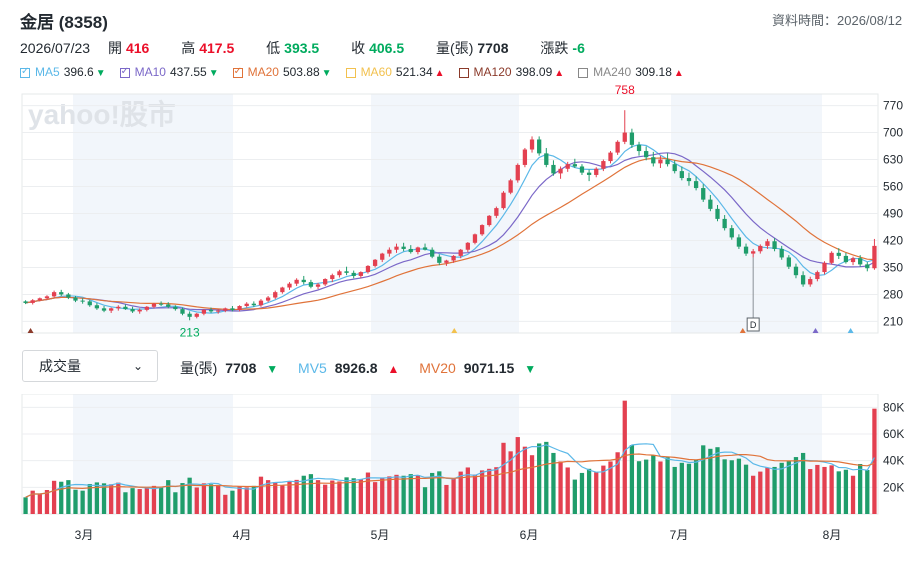  I want to click on ma-legend-item-ma120: MA120 398.09 ▲, so click(511, 72).